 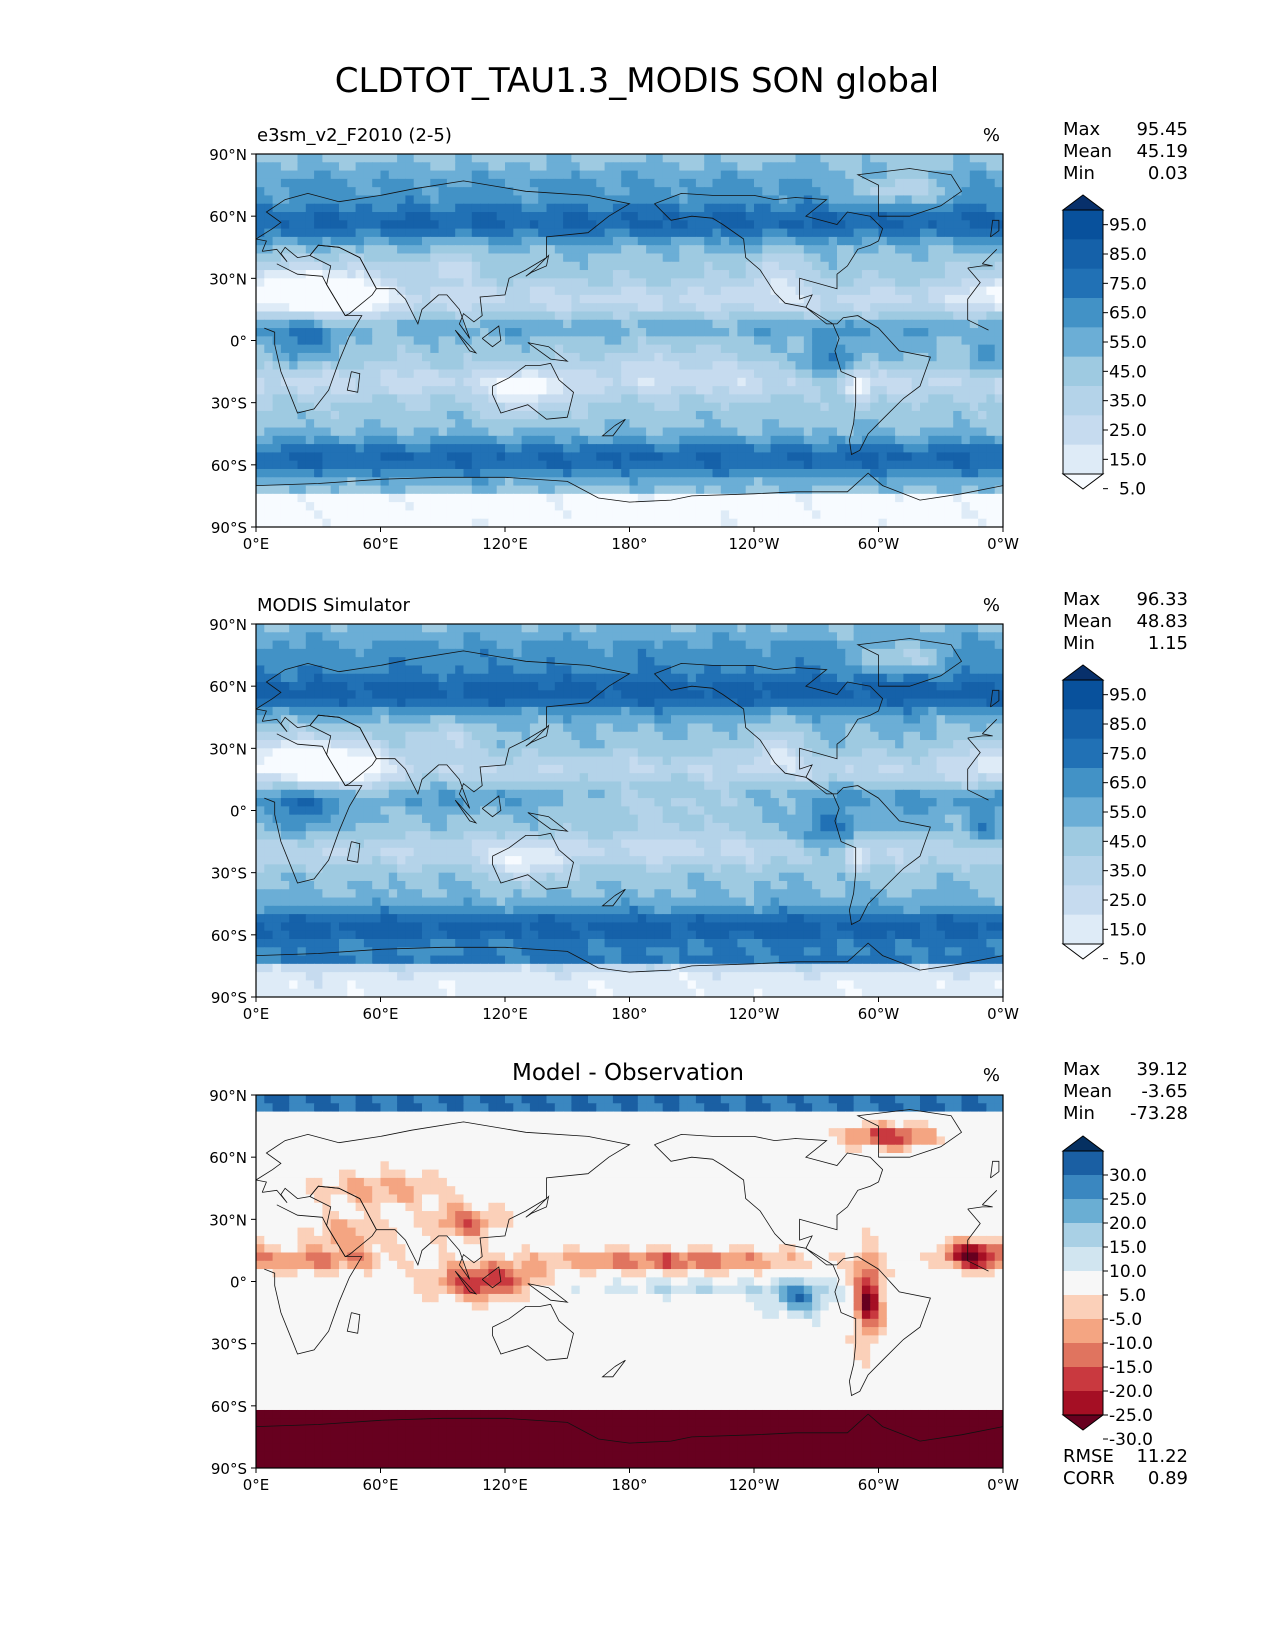 What do you see at coordinates (879, 544) in the screenshot?
I see `lon-tick-label: 60°W` at bounding box center [879, 544].